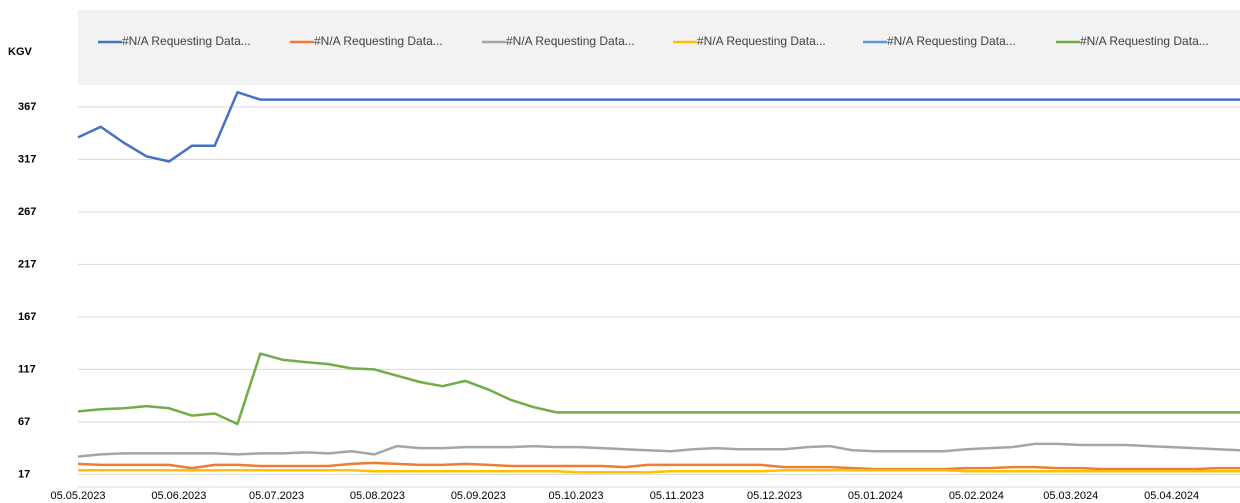 This screenshot has height=503, width=1240. Describe the element at coordinates (377, 496) in the screenshot. I see `x-tick-label: 05.08.2023` at that location.